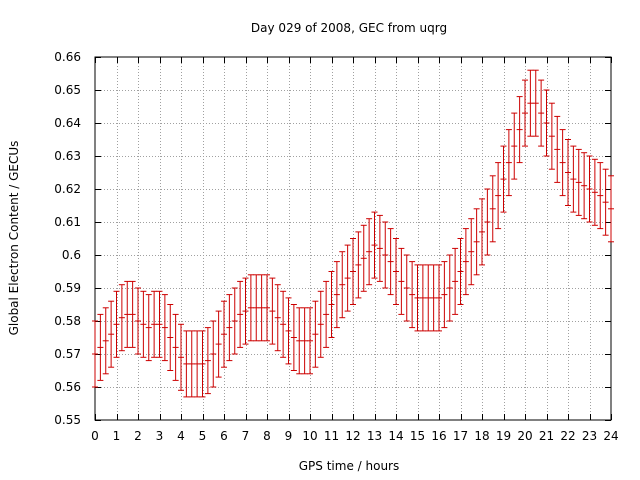 Image resolution: width=640 pixels, height=480 pixels. I want to click on x-tick-label: 16, so click(438, 436).